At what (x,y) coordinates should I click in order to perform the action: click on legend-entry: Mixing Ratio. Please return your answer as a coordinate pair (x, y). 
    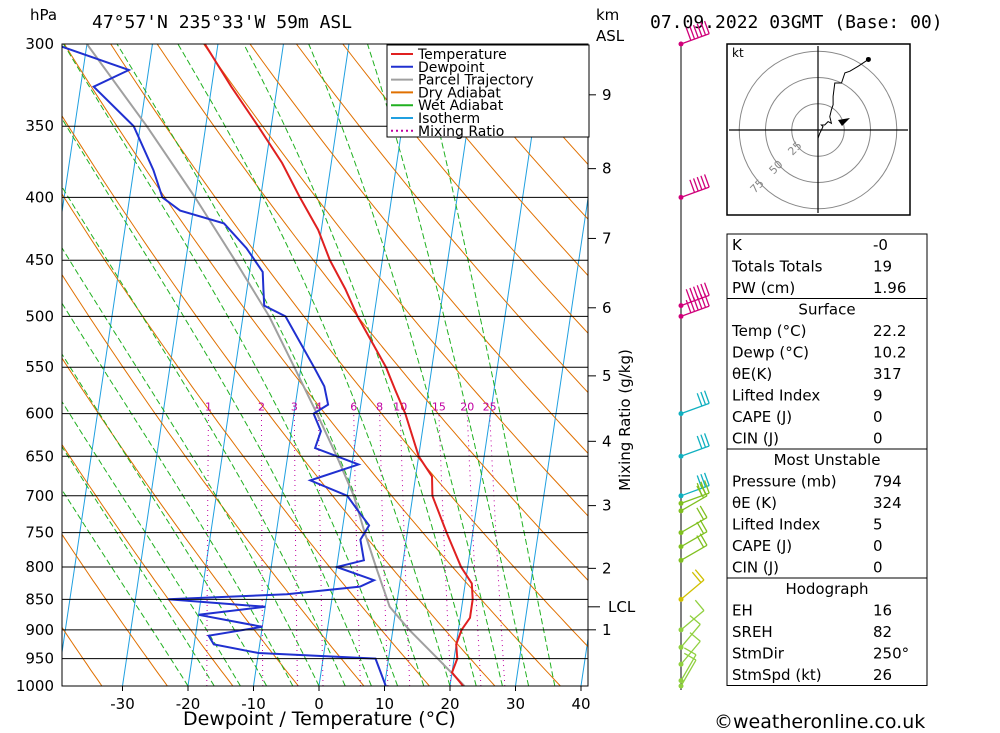
    Looking at the image, I should click on (461, 132).